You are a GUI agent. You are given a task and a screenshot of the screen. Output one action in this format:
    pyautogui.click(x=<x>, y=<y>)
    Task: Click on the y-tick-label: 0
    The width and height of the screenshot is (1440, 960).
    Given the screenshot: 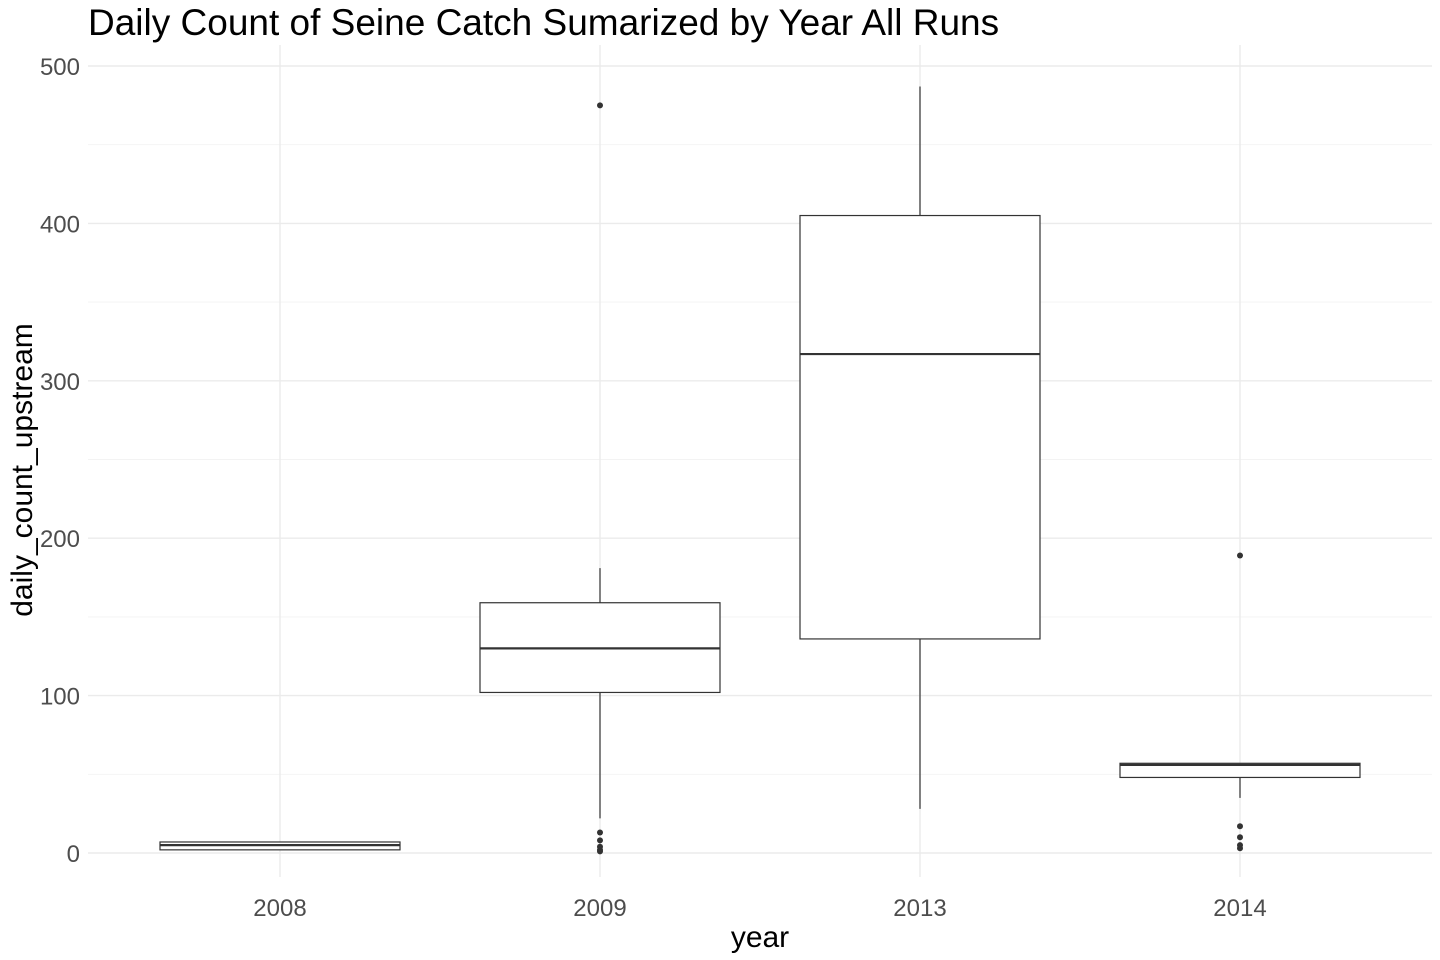 What is the action you would take?
    pyautogui.click(x=73, y=854)
    